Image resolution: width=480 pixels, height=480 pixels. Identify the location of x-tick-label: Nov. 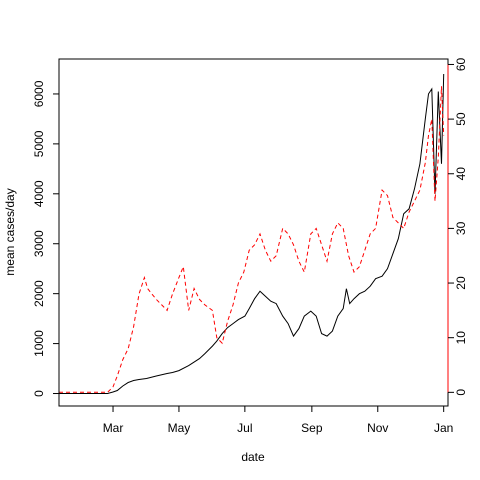
(377, 428).